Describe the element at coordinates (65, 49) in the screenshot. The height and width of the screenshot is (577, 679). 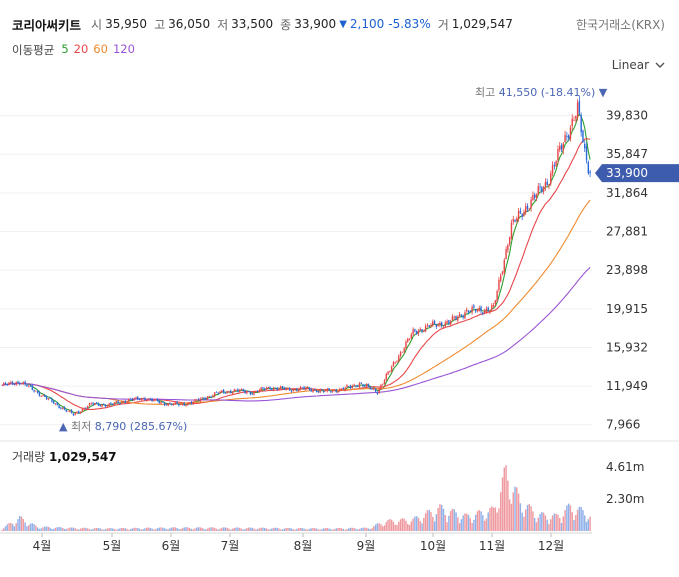
I see `ma-5-label: 5` at that location.